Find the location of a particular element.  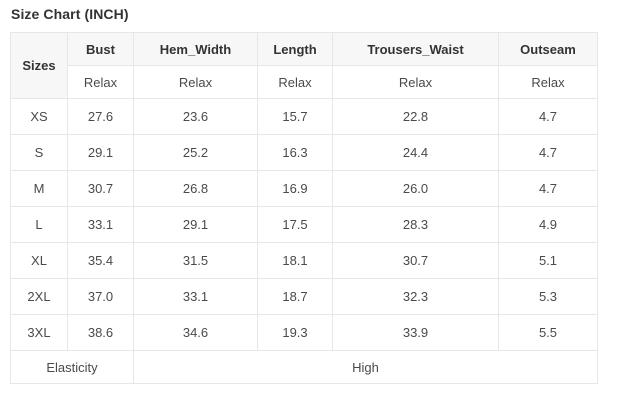

col-header-bust: Bust is located at coordinates (100, 49).